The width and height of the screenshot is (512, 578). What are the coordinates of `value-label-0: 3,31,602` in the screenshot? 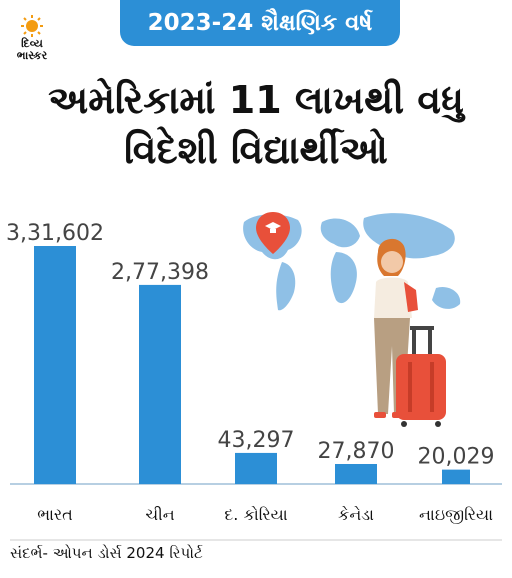 It's located at (55, 233).